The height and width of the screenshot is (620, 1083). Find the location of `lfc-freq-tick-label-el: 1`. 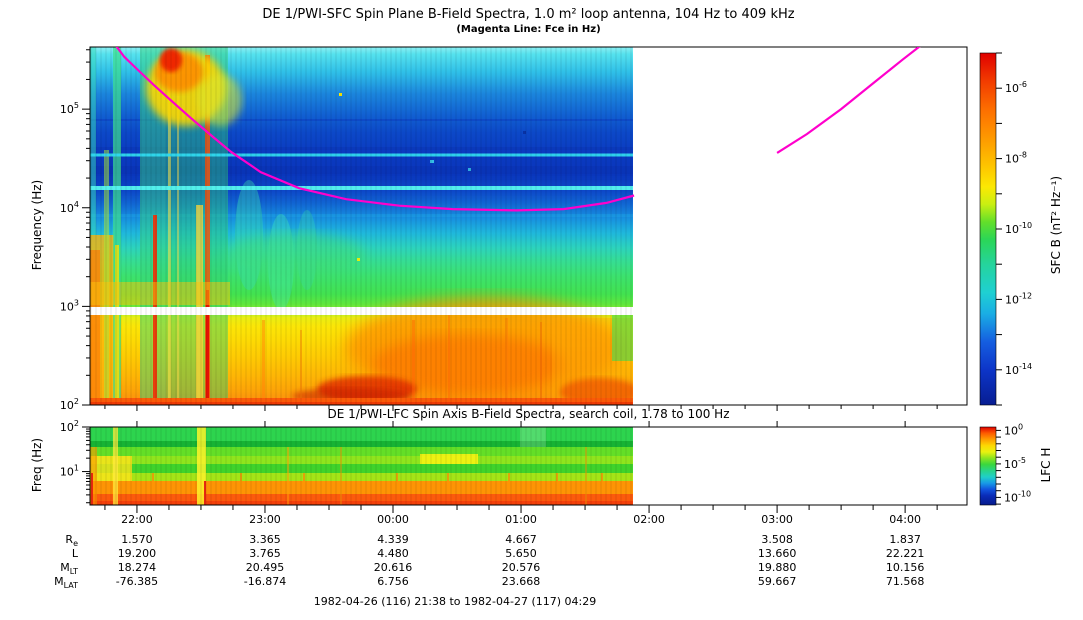

lfc-freq-tick-label-el: 1 is located at coordinates (76, 468).